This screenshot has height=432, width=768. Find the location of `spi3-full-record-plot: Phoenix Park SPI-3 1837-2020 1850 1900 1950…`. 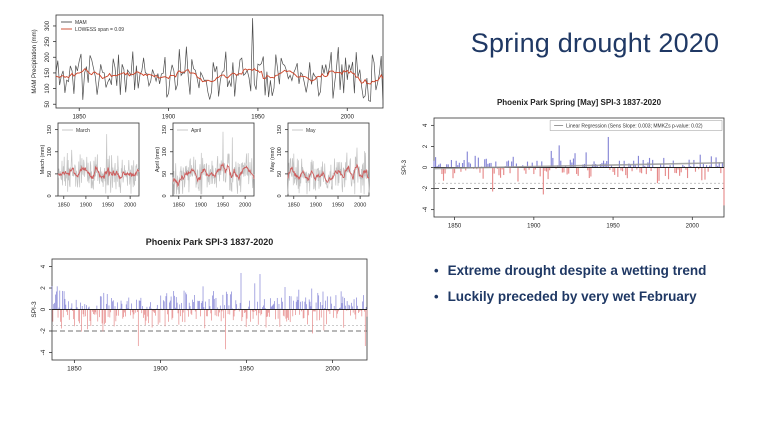

spi3-full-record-plot: Phoenix Park SPI-3 1837-2020 1850 1900 1950… is located at coordinates (199, 305).